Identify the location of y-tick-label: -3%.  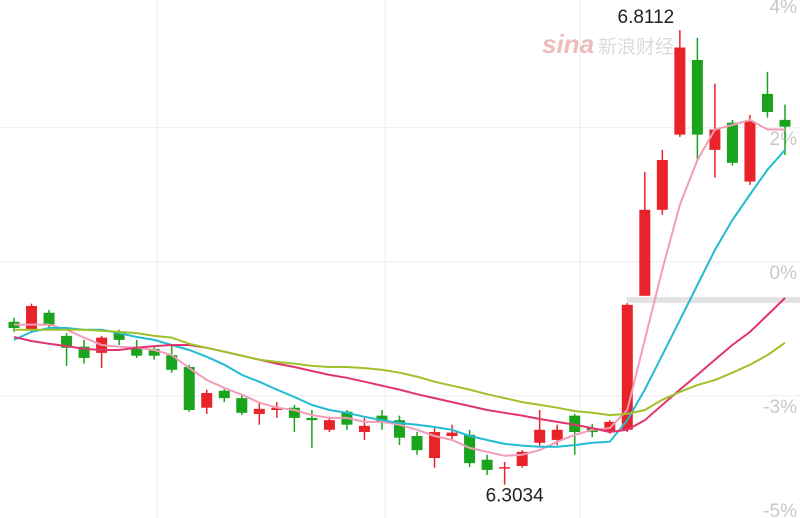
(780, 407).